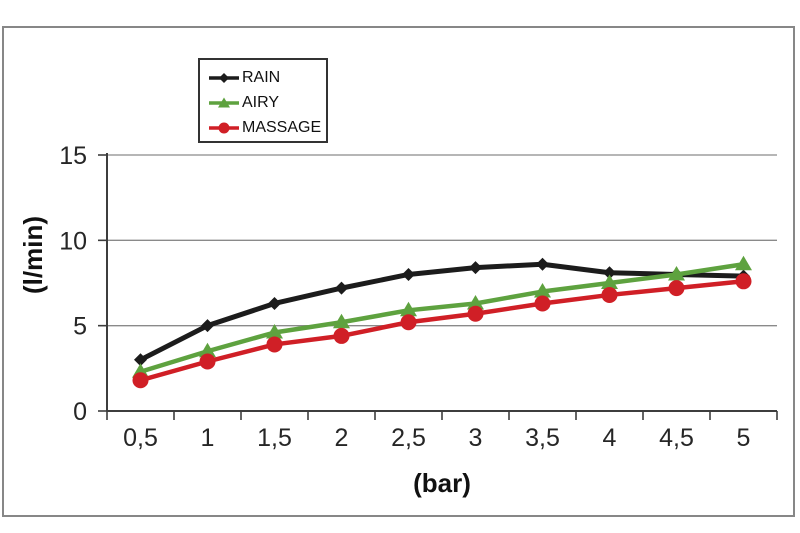  I want to click on y-tick-label: 15, so click(73, 156).